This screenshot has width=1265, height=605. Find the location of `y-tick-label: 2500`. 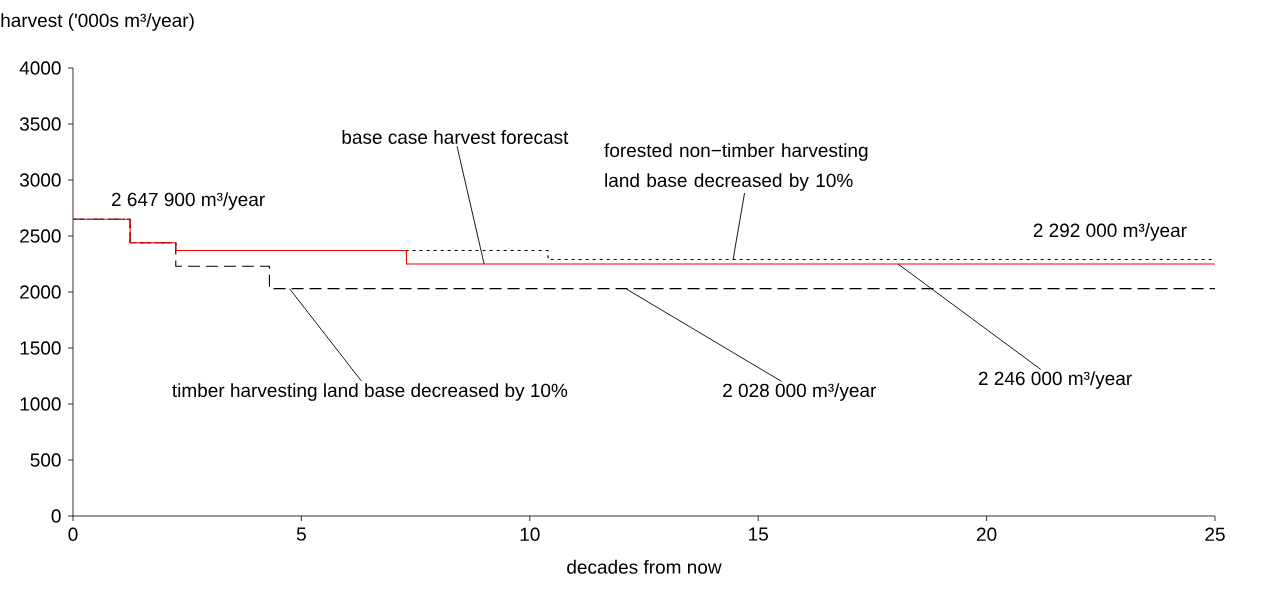

y-tick-label: 2500 is located at coordinates (40, 236).